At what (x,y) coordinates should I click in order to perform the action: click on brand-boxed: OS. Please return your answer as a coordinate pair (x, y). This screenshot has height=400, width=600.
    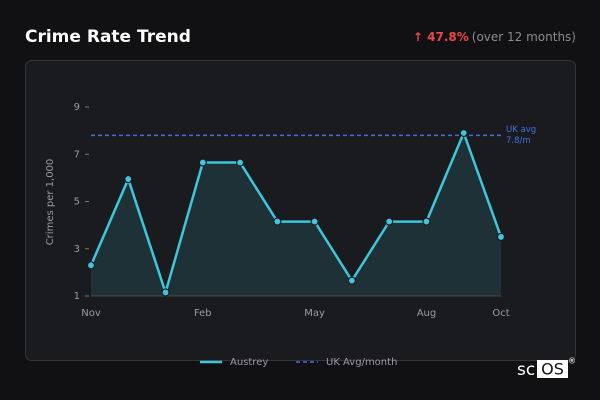
    Looking at the image, I should click on (552, 369).